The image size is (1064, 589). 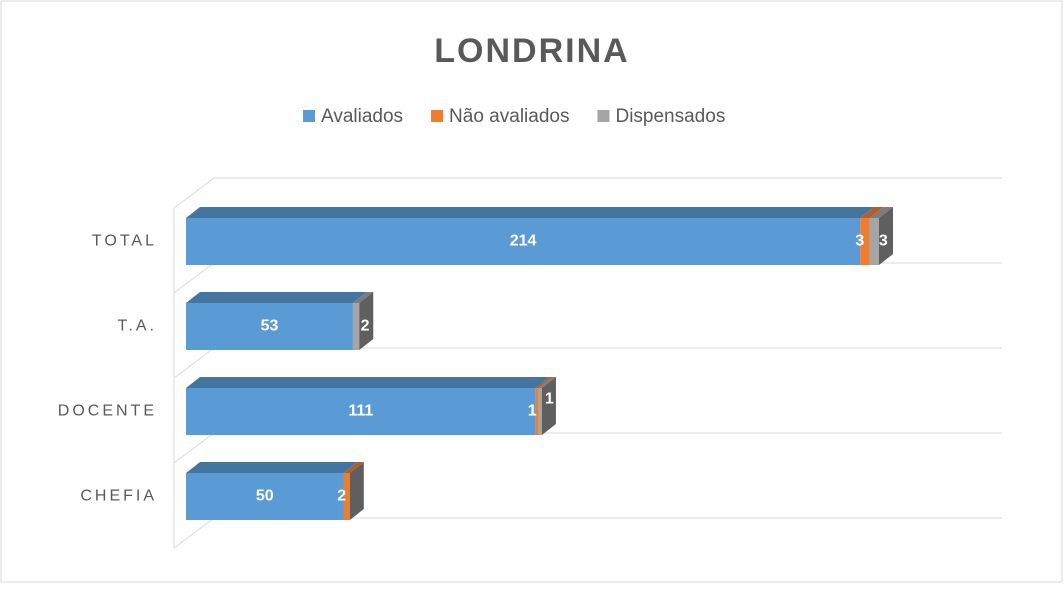 What do you see at coordinates (107, 411) in the screenshot?
I see `y-tick-label: DOCENTE` at bounding box center [107, 411].